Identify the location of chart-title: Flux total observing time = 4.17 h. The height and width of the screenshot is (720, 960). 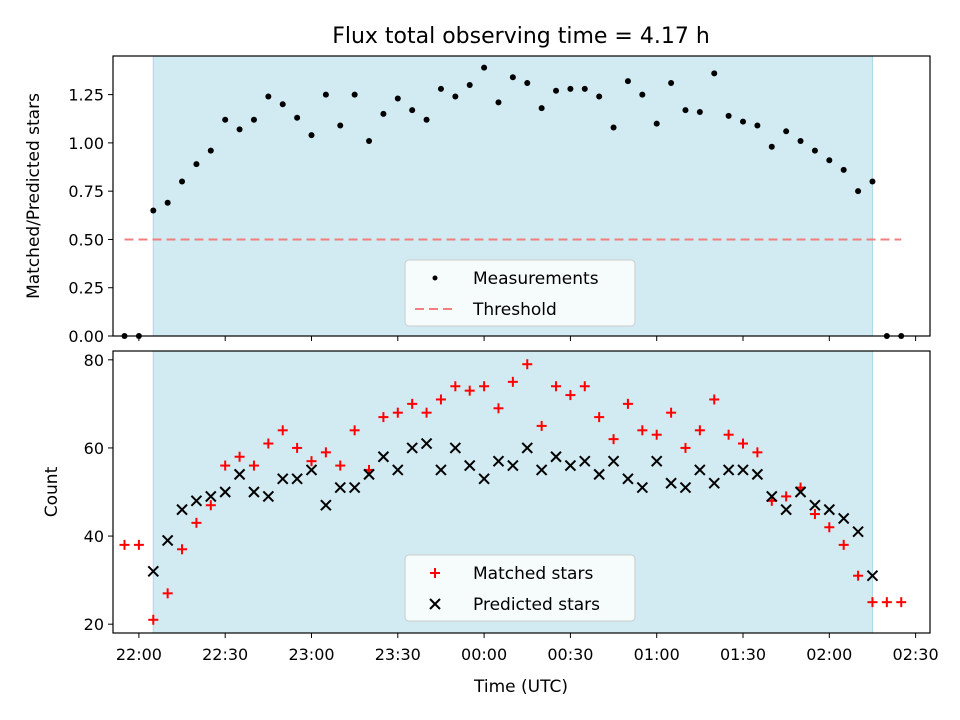
(521, 36).